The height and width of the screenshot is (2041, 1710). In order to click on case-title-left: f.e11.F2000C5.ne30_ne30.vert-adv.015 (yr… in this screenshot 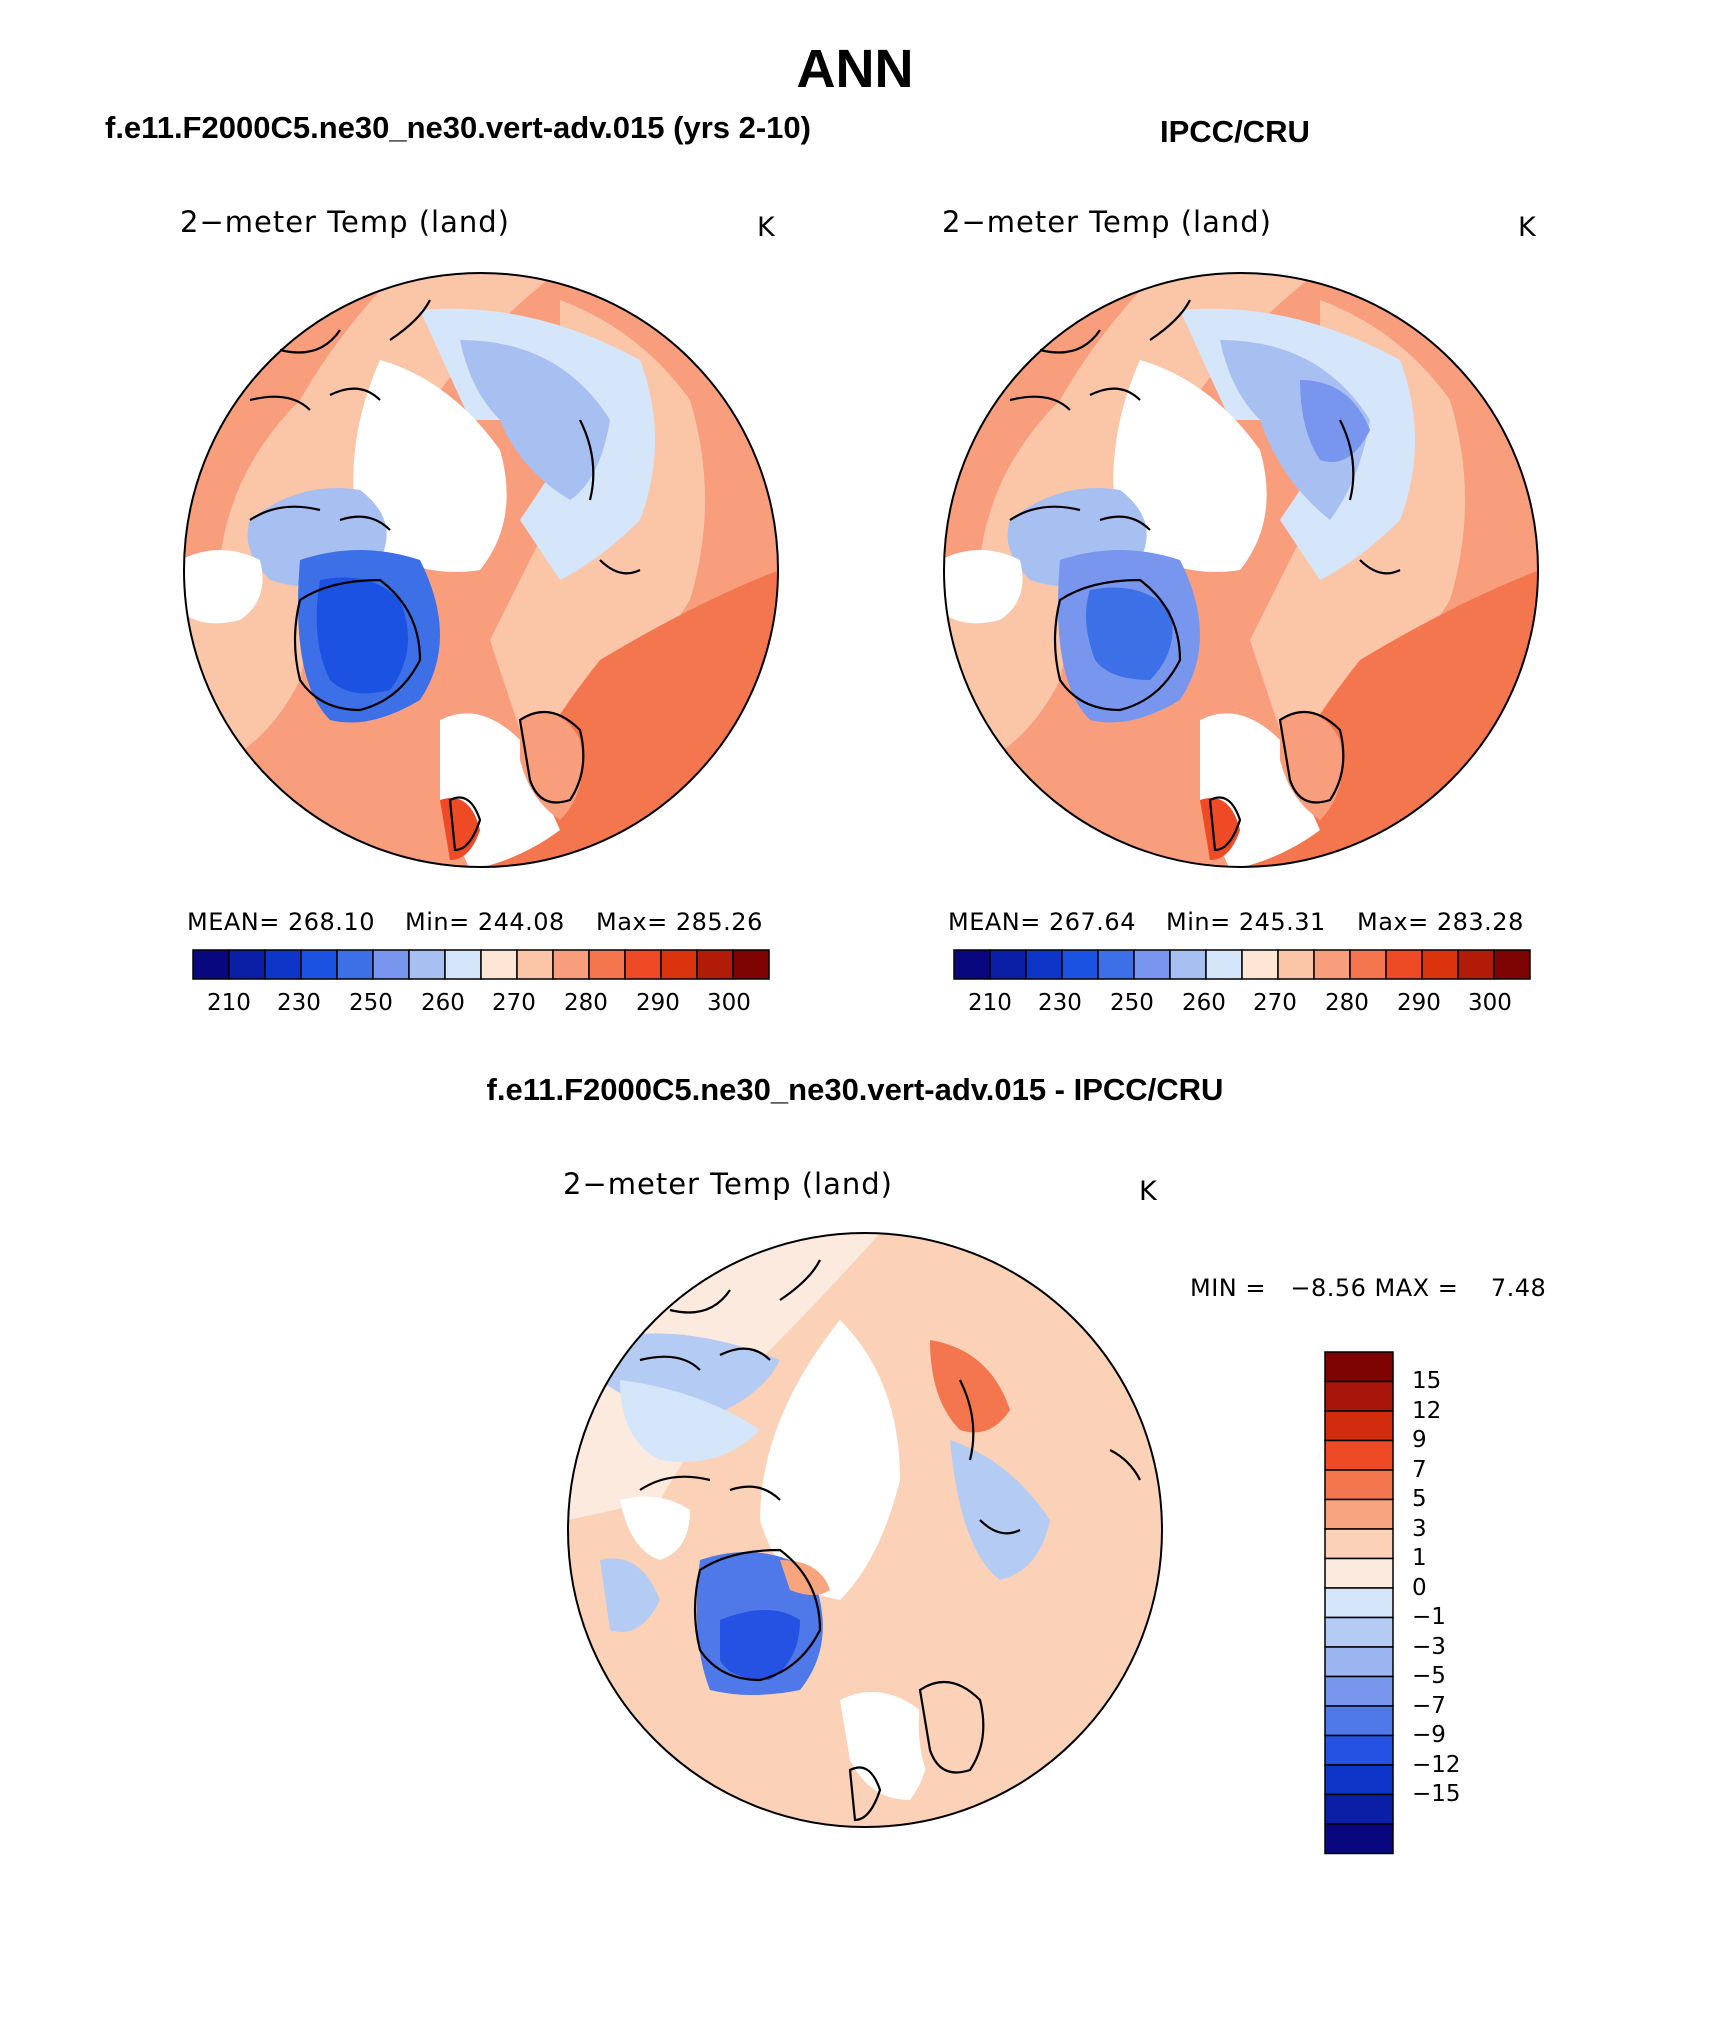, I will do `click(458, 127)`.